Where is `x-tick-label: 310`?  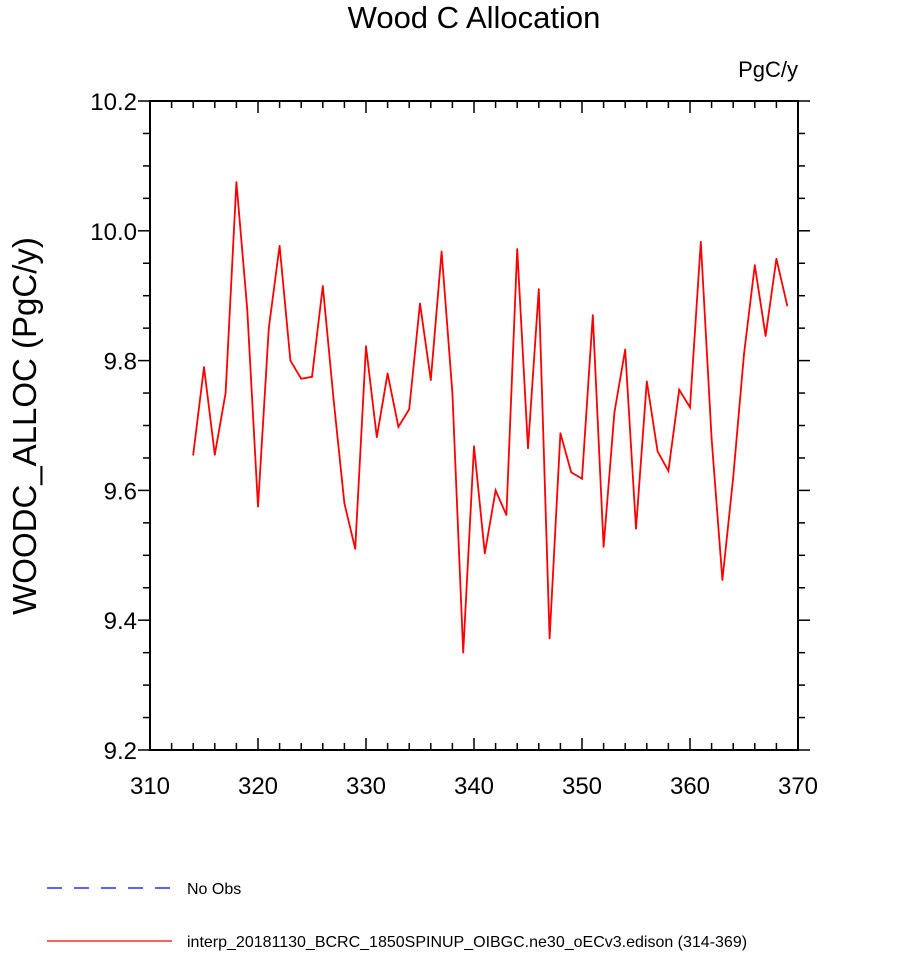
x-tick-label: 310 is located at coordinates (150, 786).